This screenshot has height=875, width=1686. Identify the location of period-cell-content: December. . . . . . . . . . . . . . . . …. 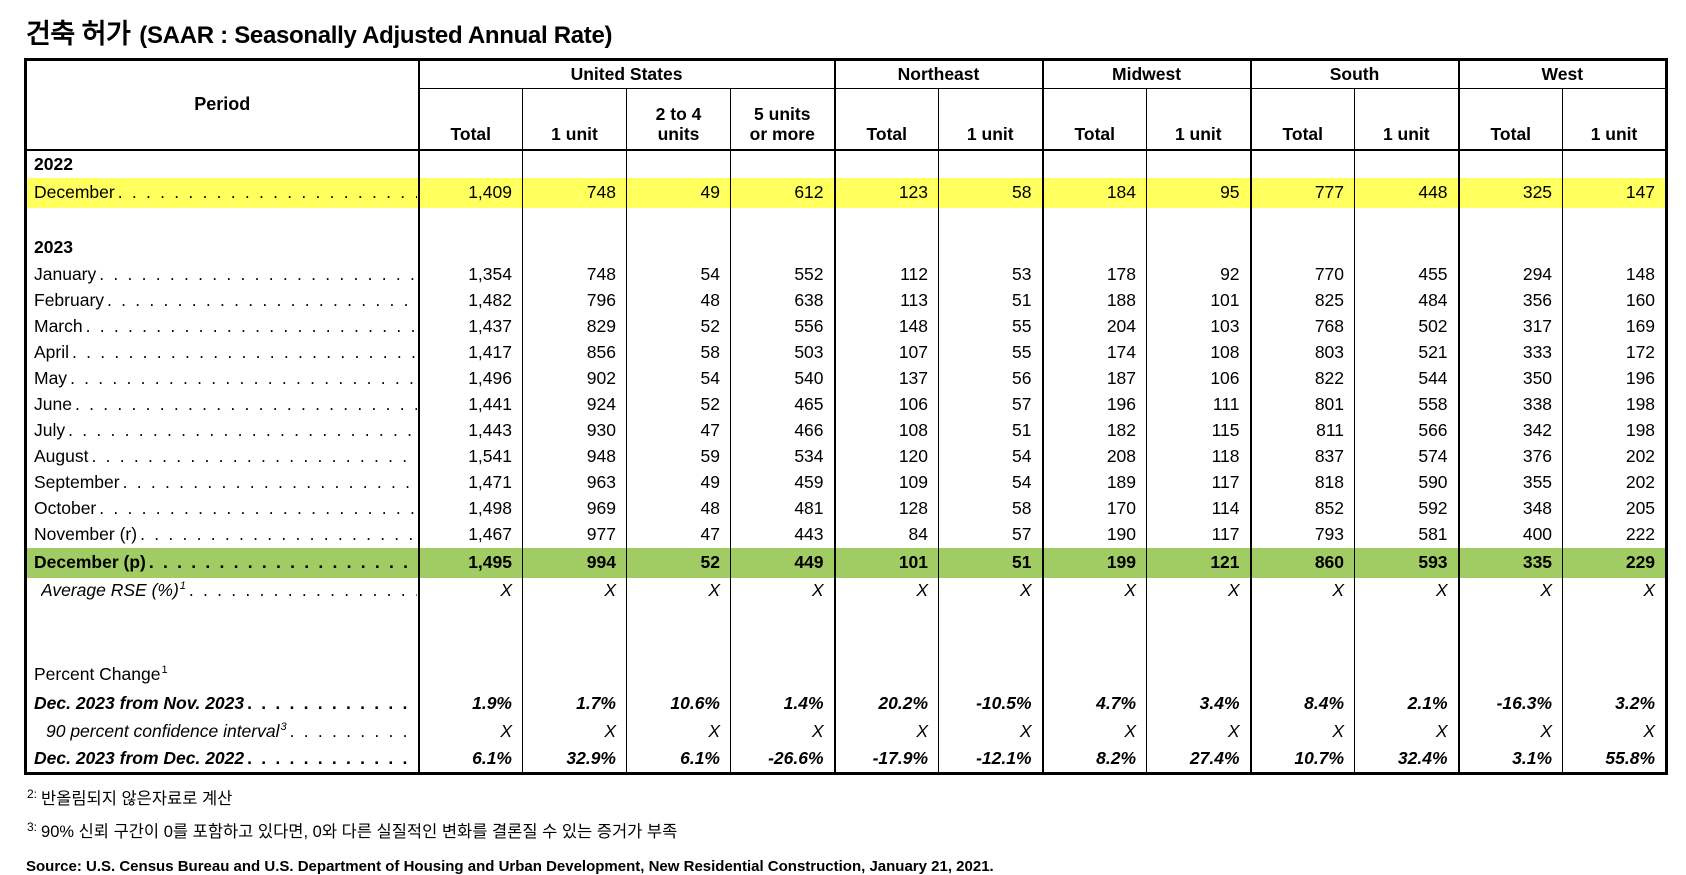
(226, 192).